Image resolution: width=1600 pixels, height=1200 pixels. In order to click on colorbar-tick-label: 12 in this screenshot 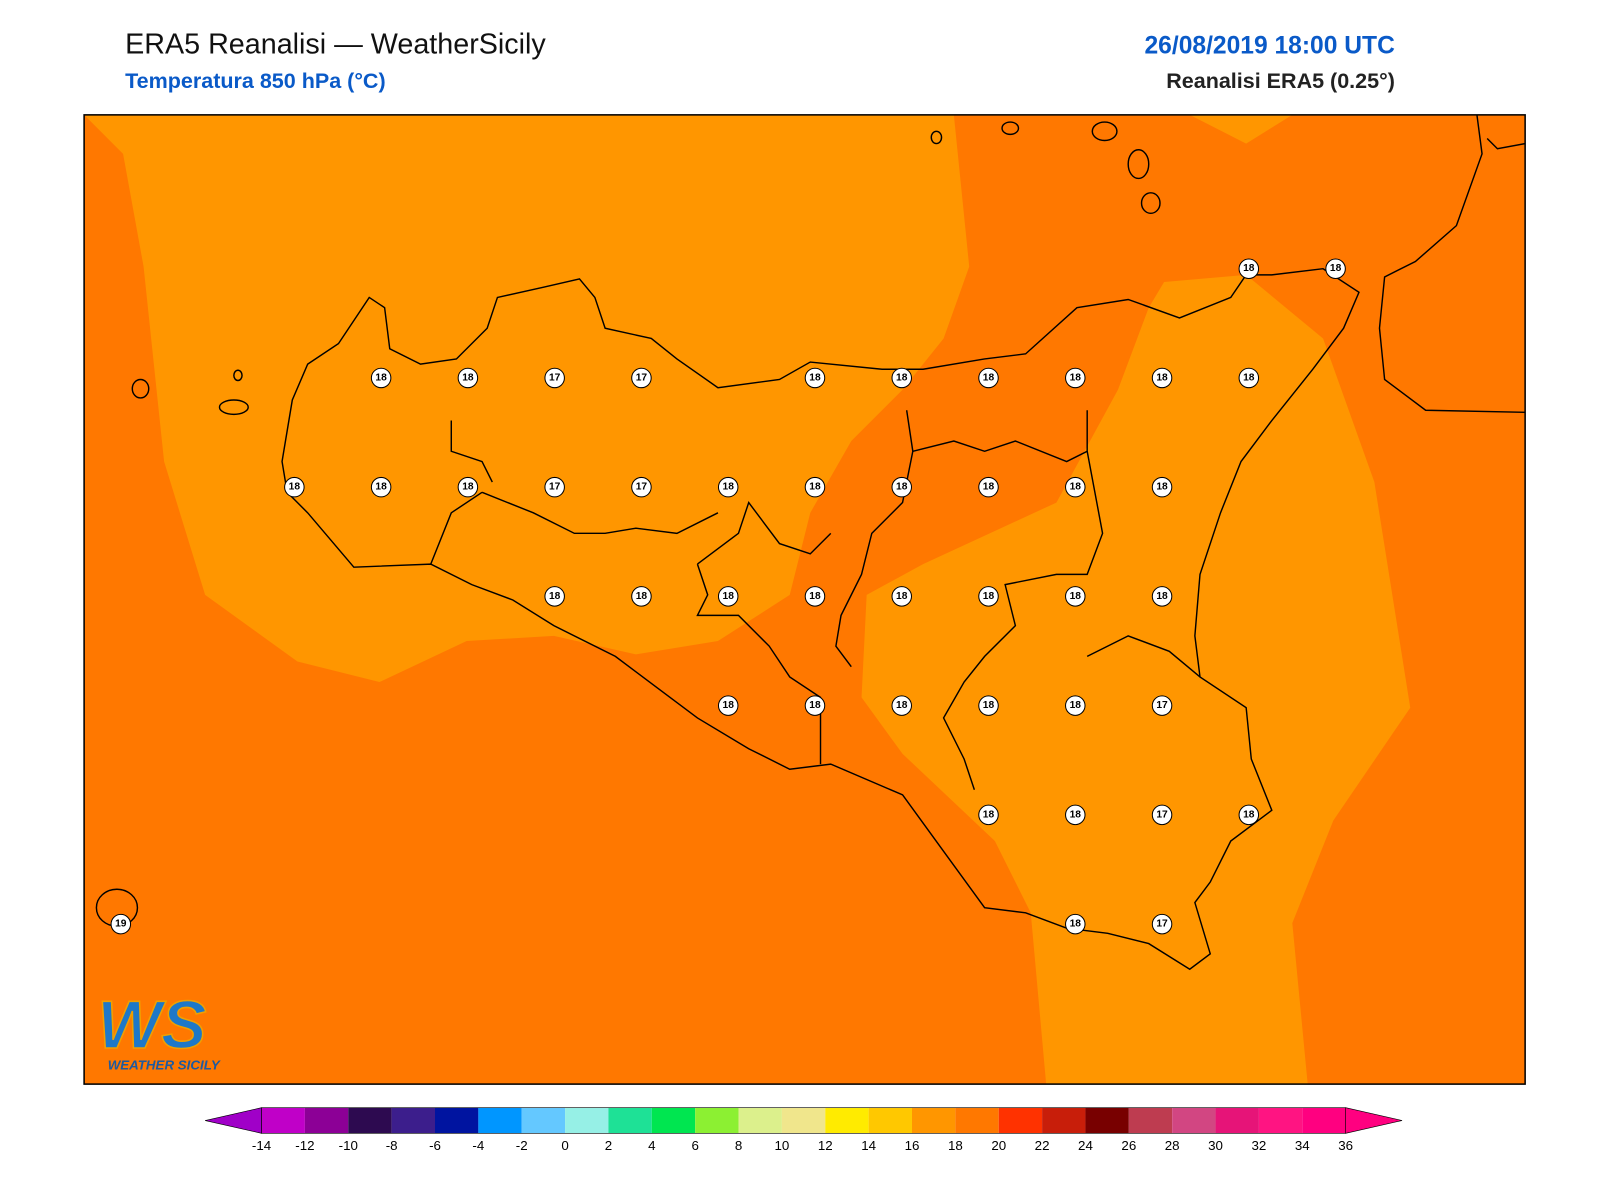, I will do `click(825, 1145)`.